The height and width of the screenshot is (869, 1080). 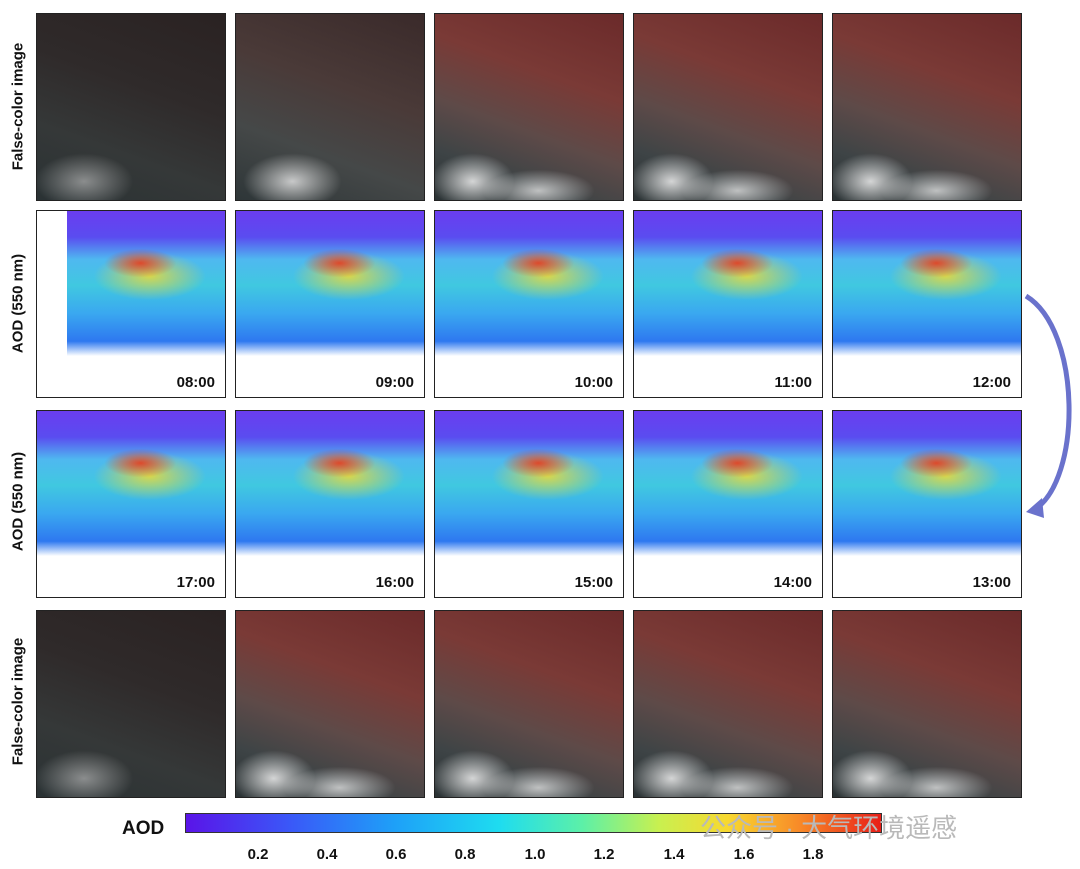 What do you see at coordinates (728, 304) in the screenshot?
I see `aod-panel: 11:00` at bounding box center [728, 304].